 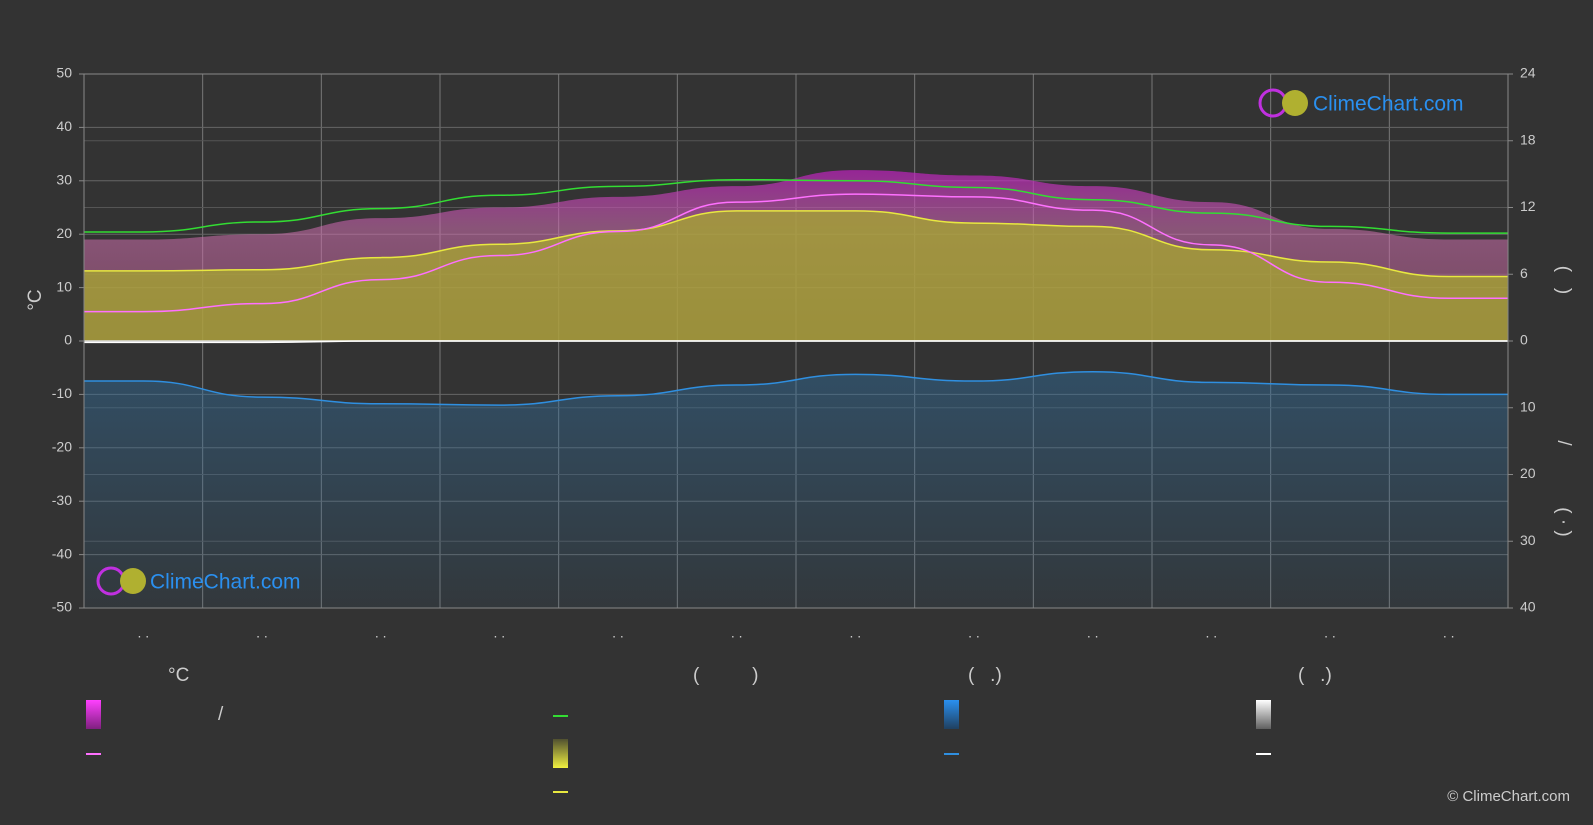 I want to click on legend-header: ( ), so click(x=725, y=675).